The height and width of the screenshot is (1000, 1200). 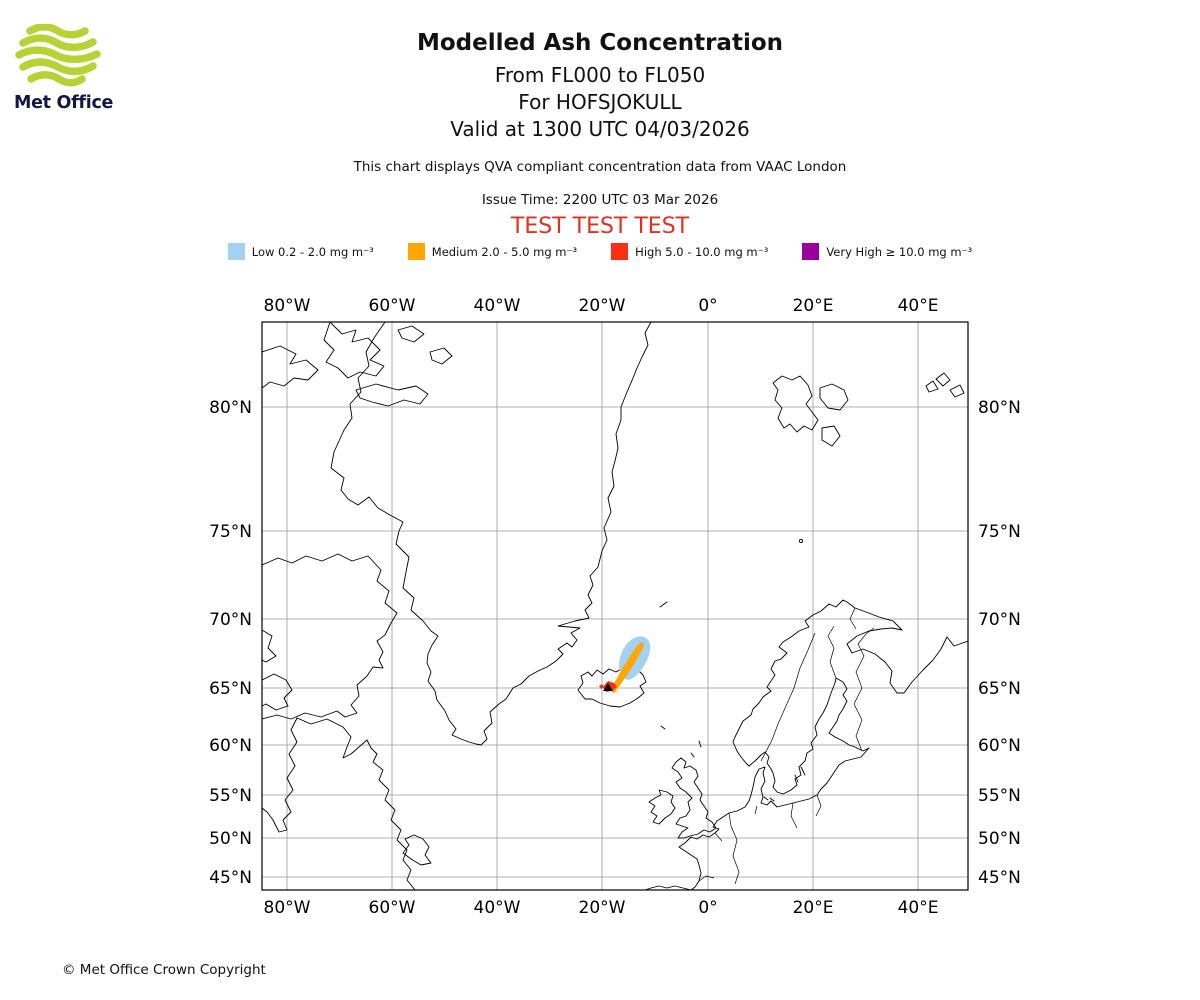 What do you see at coordinates (694, 798) in the screenshot?
I see `coastline-great-britain` at bounding box center [694, 798].